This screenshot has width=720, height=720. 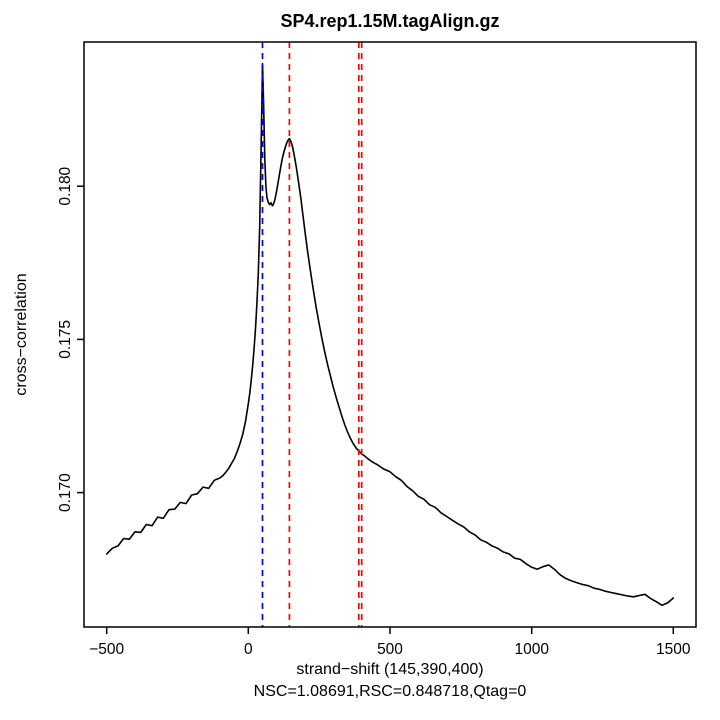 What do you see at coordinates (248, 649) in the screenshot?
I see `x-tick-label: 0` at bounding box center [248, 649].